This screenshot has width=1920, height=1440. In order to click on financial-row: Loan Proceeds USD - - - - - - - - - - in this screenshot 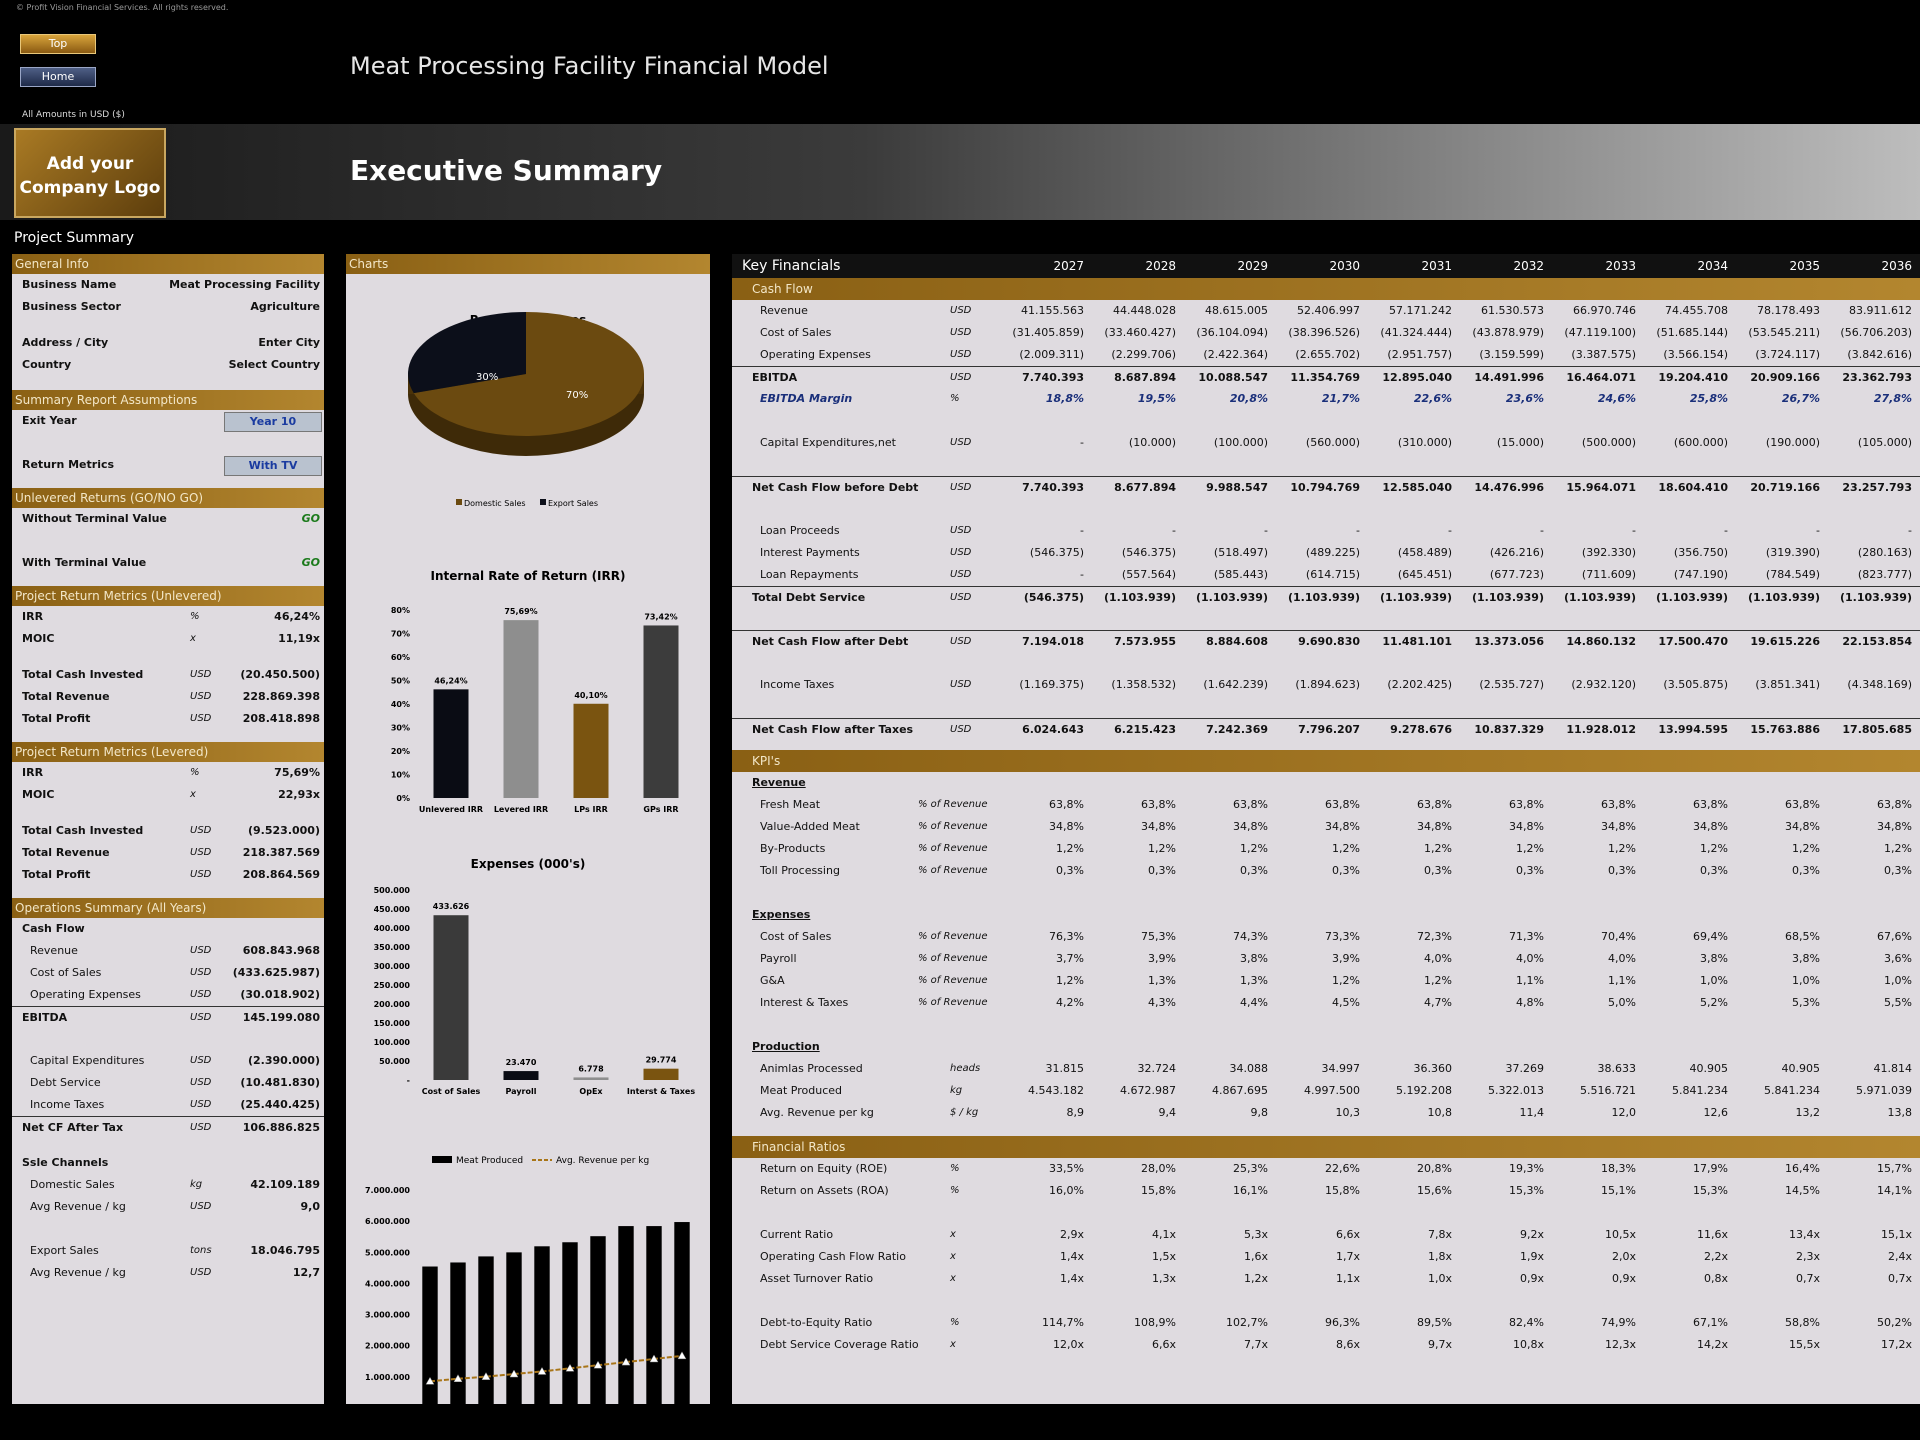, I will do `click(1326, 531)`.